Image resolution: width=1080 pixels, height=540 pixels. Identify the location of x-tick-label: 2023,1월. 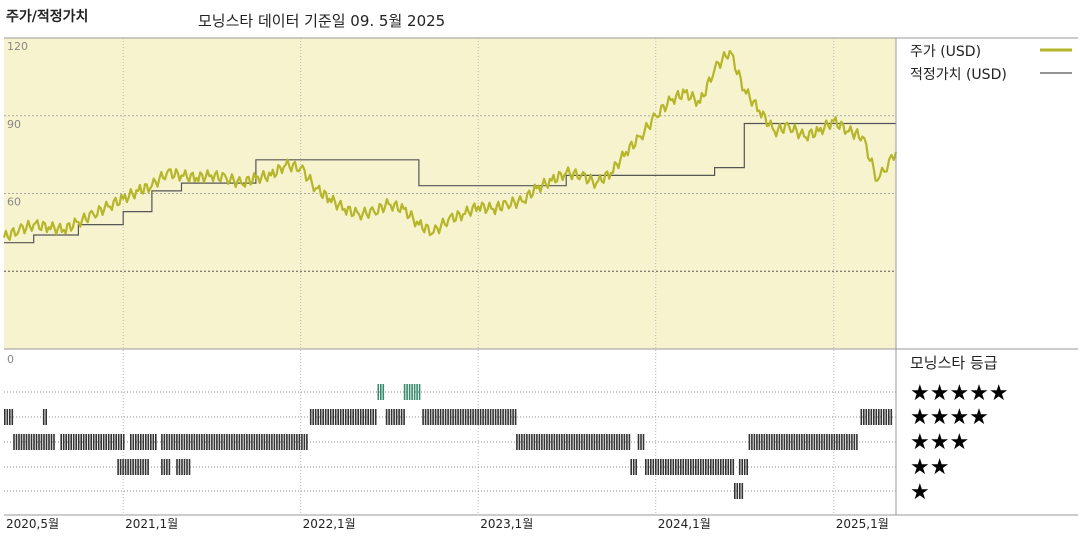
(506, 524).